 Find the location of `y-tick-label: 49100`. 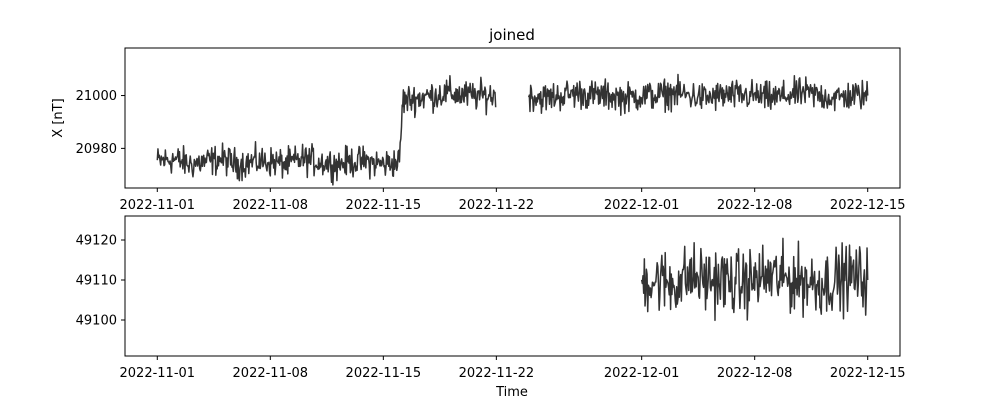

y-tick-label: 49100 is located at coordinates (96, 321).